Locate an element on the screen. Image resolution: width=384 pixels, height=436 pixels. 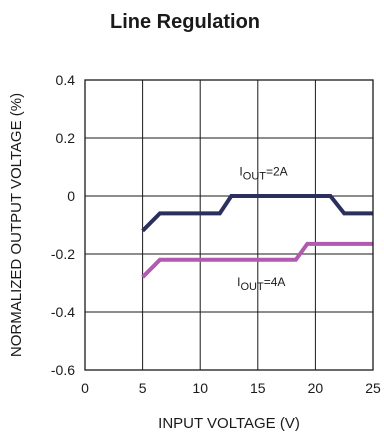
x-axis-label: INPUT VOLTAGE (V) is located at coordinates (229, 423).